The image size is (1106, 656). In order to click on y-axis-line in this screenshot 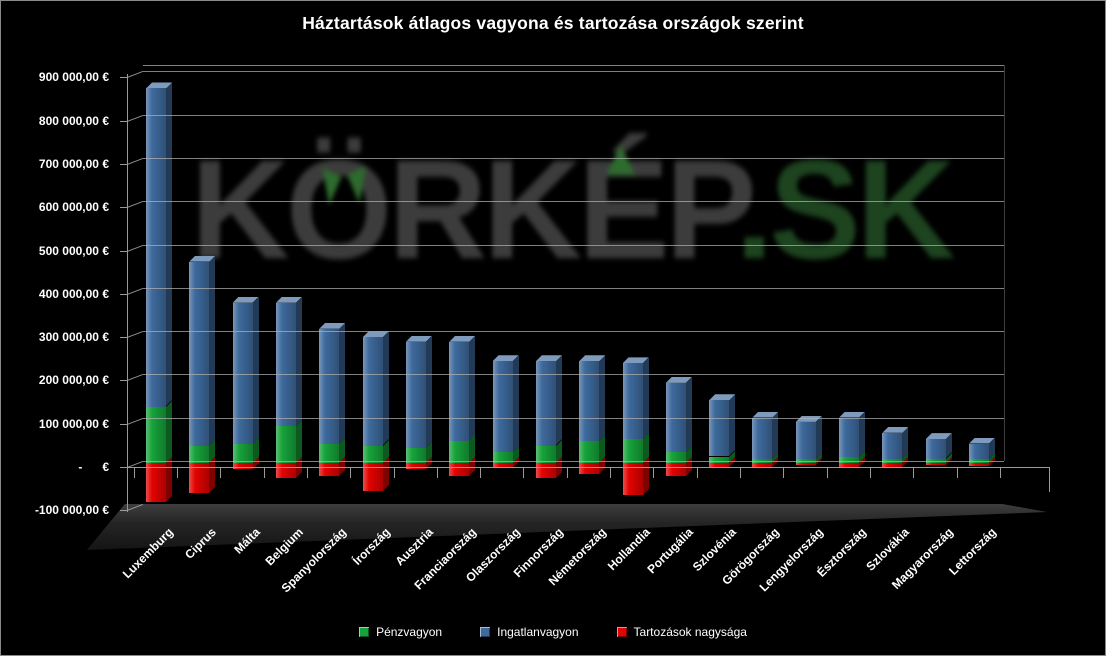, I will do `click(127, 293)`.